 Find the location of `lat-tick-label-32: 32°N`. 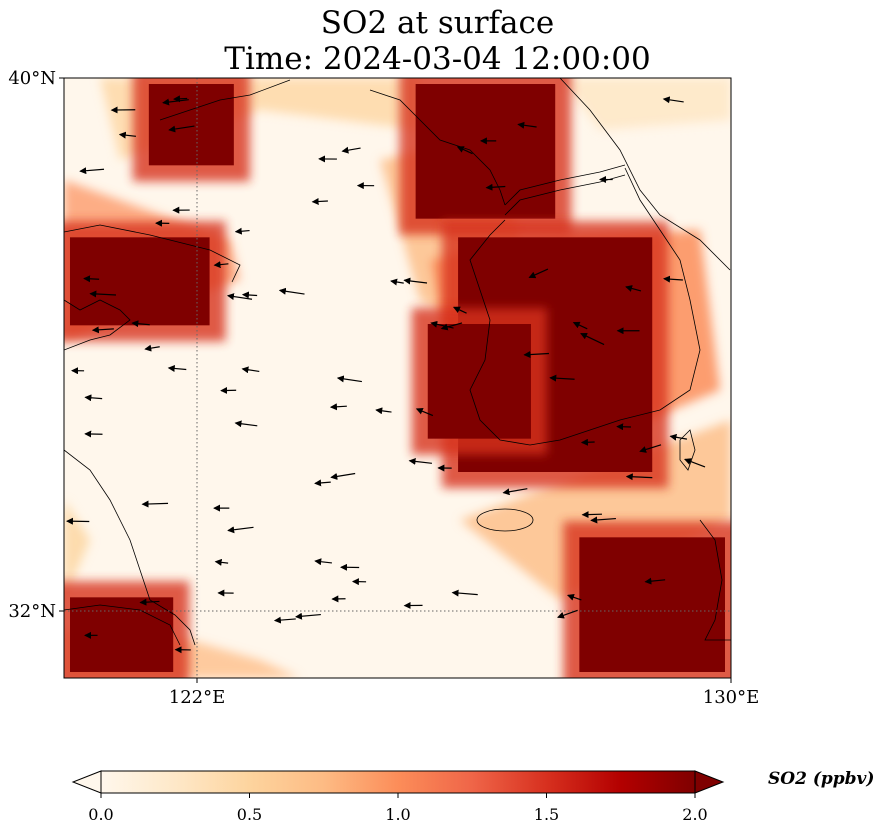

lat-tick-label-32: 32°N is located at coordinates (32, 611).